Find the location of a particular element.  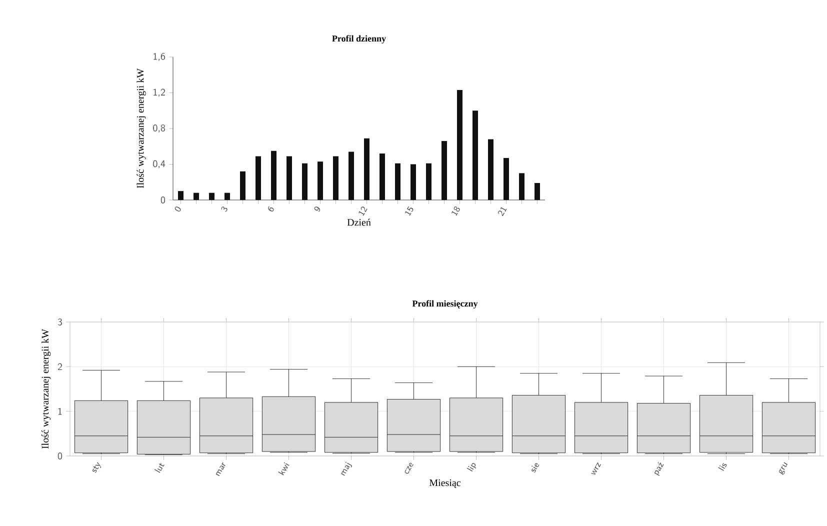

x-tick-label: lis is located at coordinates (722, 466).